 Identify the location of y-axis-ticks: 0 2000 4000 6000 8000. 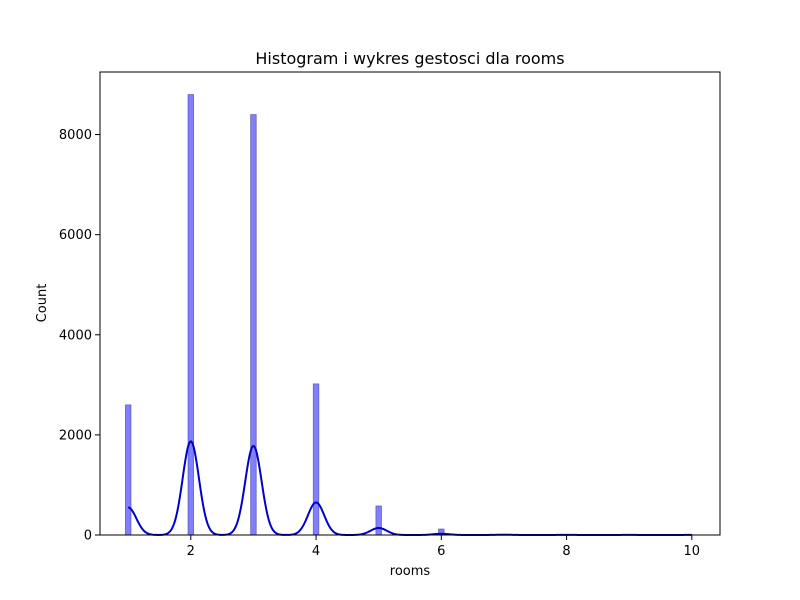
(79, 336).